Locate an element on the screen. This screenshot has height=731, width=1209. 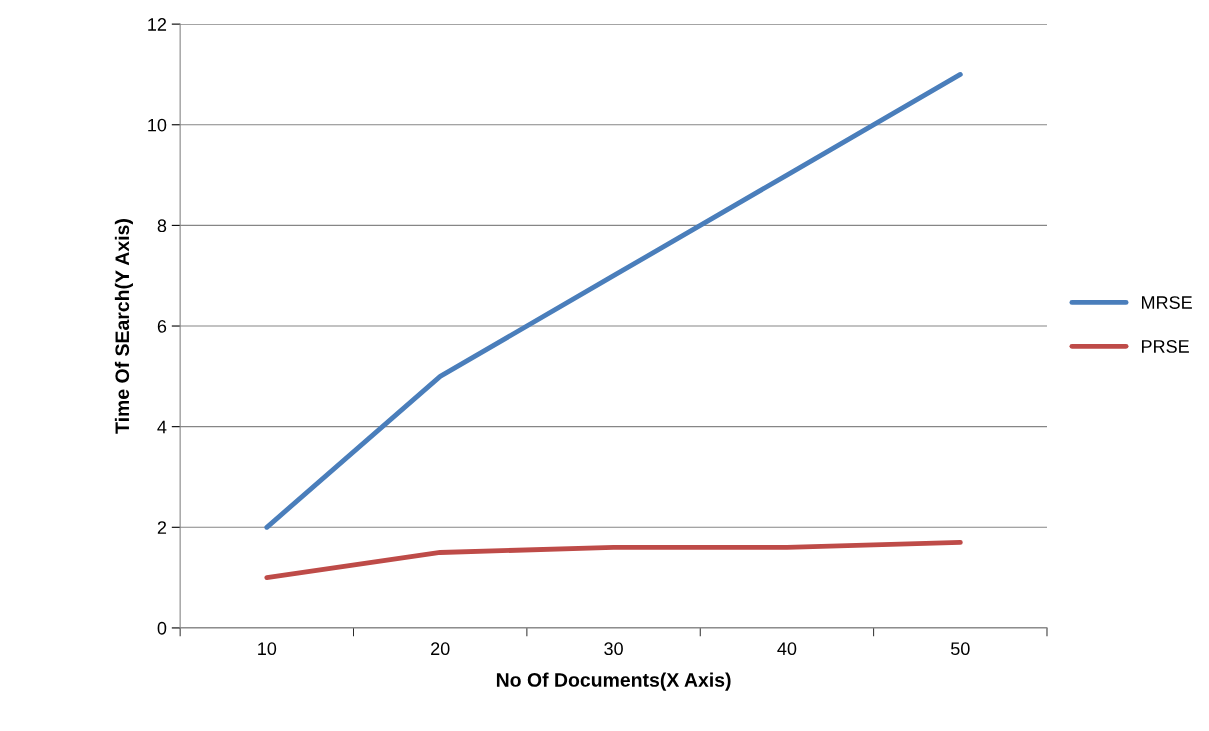
x-axis-title: No Of Documents(X Axis) is located at coordinates (613, 681).